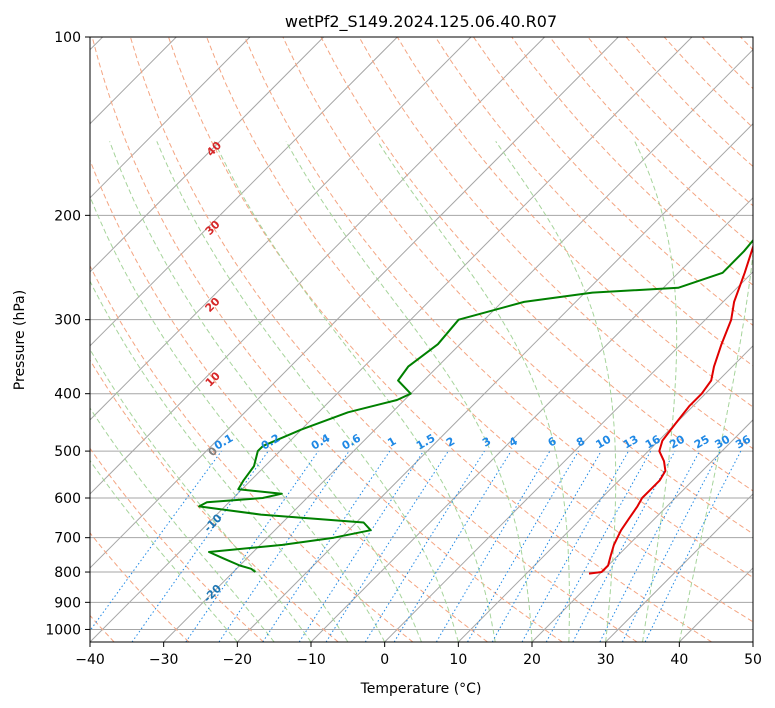 This screenshot has height=708, width=775. What do you see at coordinates (421, 22) in the screenshot?
I see `chart-title: wetPf2_S149.2024.125.06.40.R07` at bounding box center [421, 22].